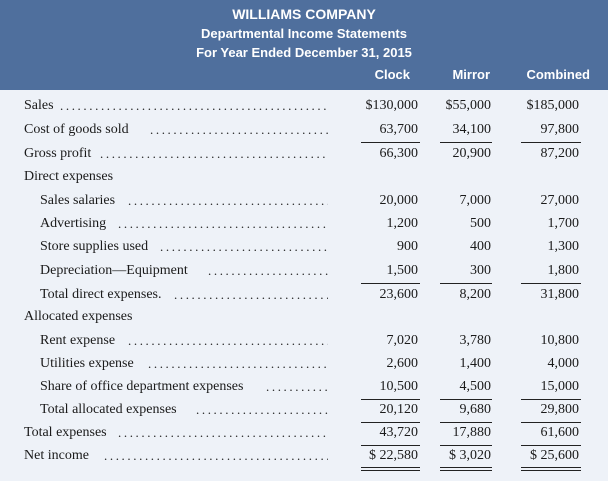 This screenshot has width=608, height=481. Describe the element at coordinates (560, 432) in the screenshot. I see `value-combined: 61,600` at that location.